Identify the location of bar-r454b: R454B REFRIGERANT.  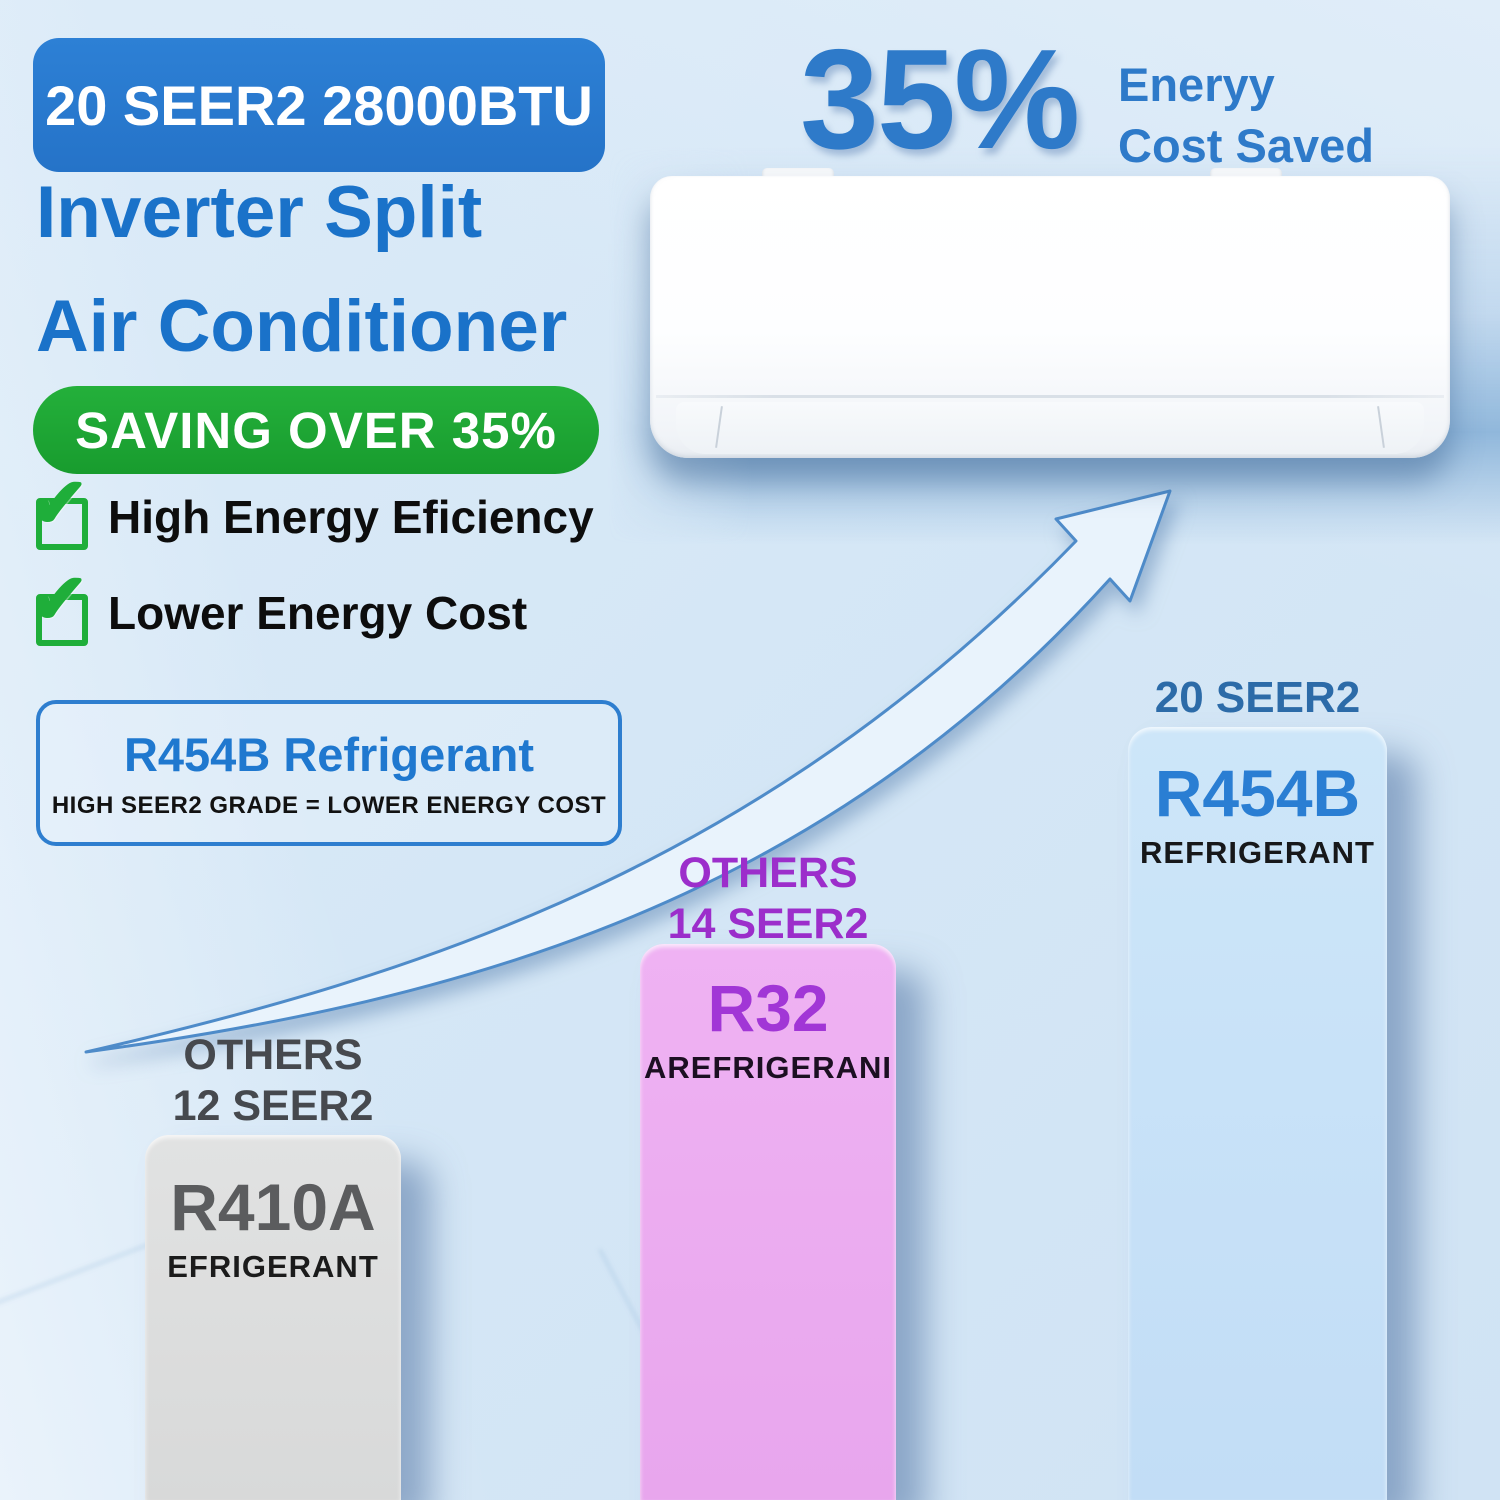
(1257, 1113).